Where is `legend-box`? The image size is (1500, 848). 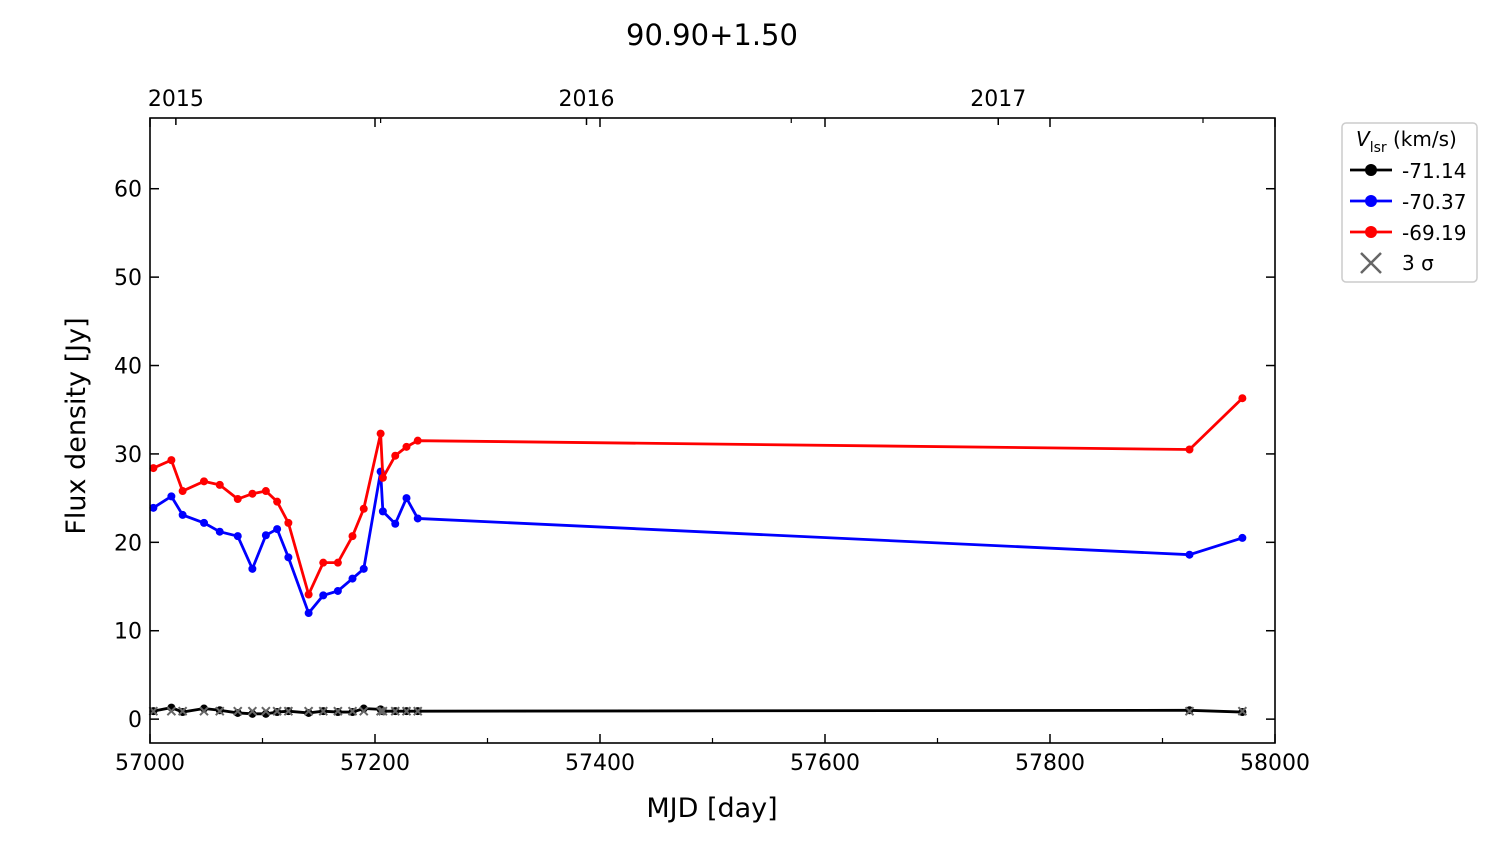
legend-box is located at coordinates (1409, 202).